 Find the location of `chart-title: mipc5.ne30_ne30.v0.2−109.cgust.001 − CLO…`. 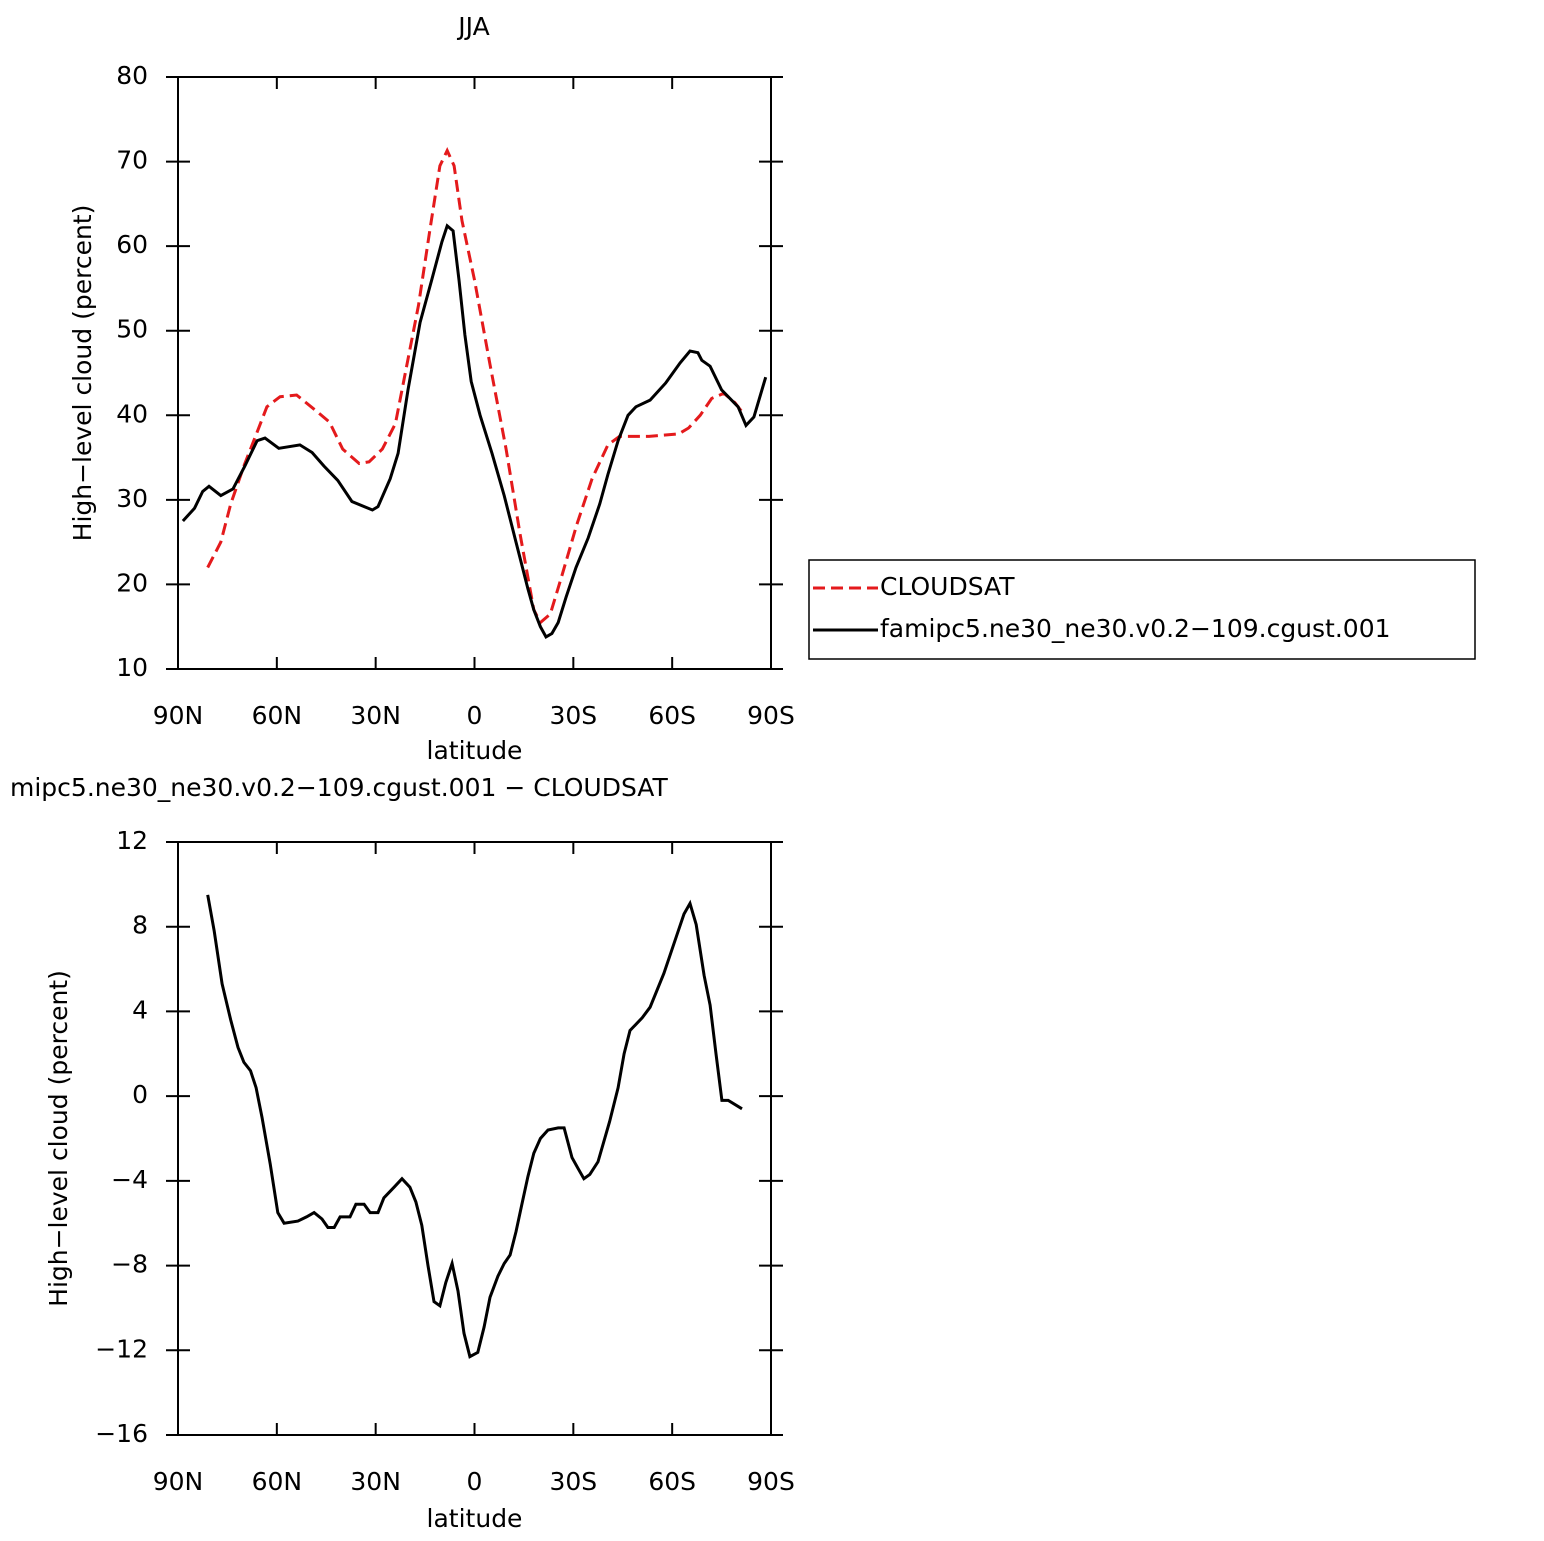

chart-title: mipc5.ne30_ne30.v0.2−109.cgust.001 − CLO… is located at coordinates (339, 787).